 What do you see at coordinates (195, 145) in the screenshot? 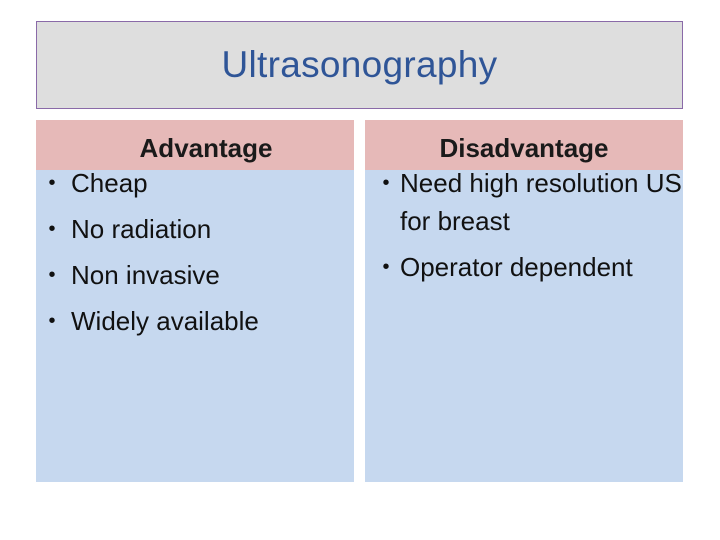
I see `advantage-heading: Advantage` at bounding box center [195, 145].